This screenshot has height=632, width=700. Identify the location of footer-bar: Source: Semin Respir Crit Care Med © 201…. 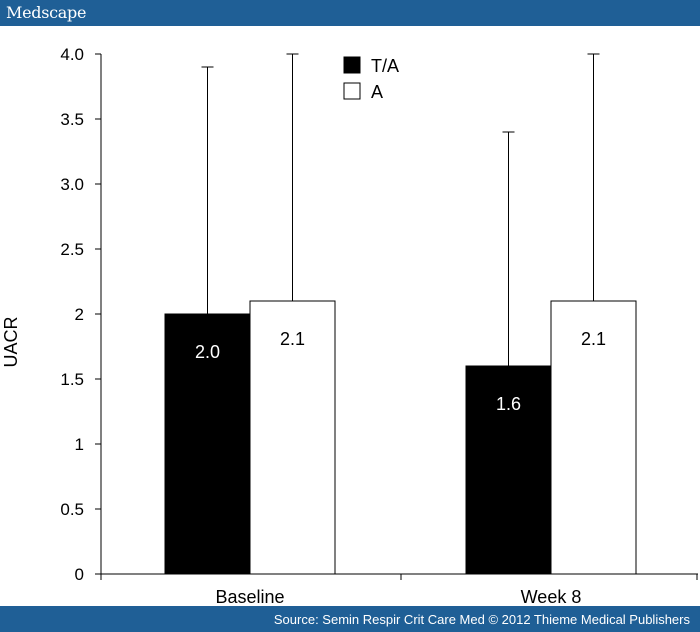
(350, 619).